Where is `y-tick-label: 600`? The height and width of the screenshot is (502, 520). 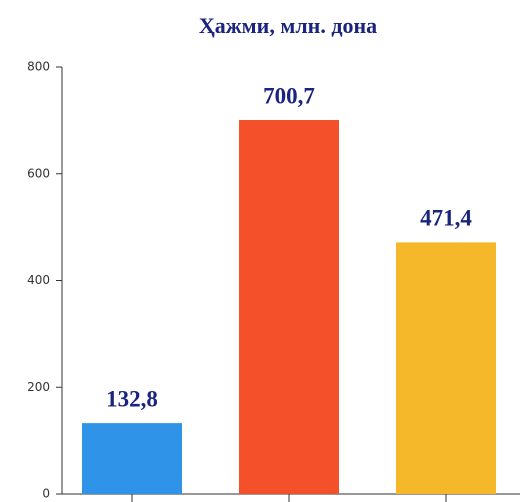
y-tick-label: 600 is located at coordinates (38, 173).